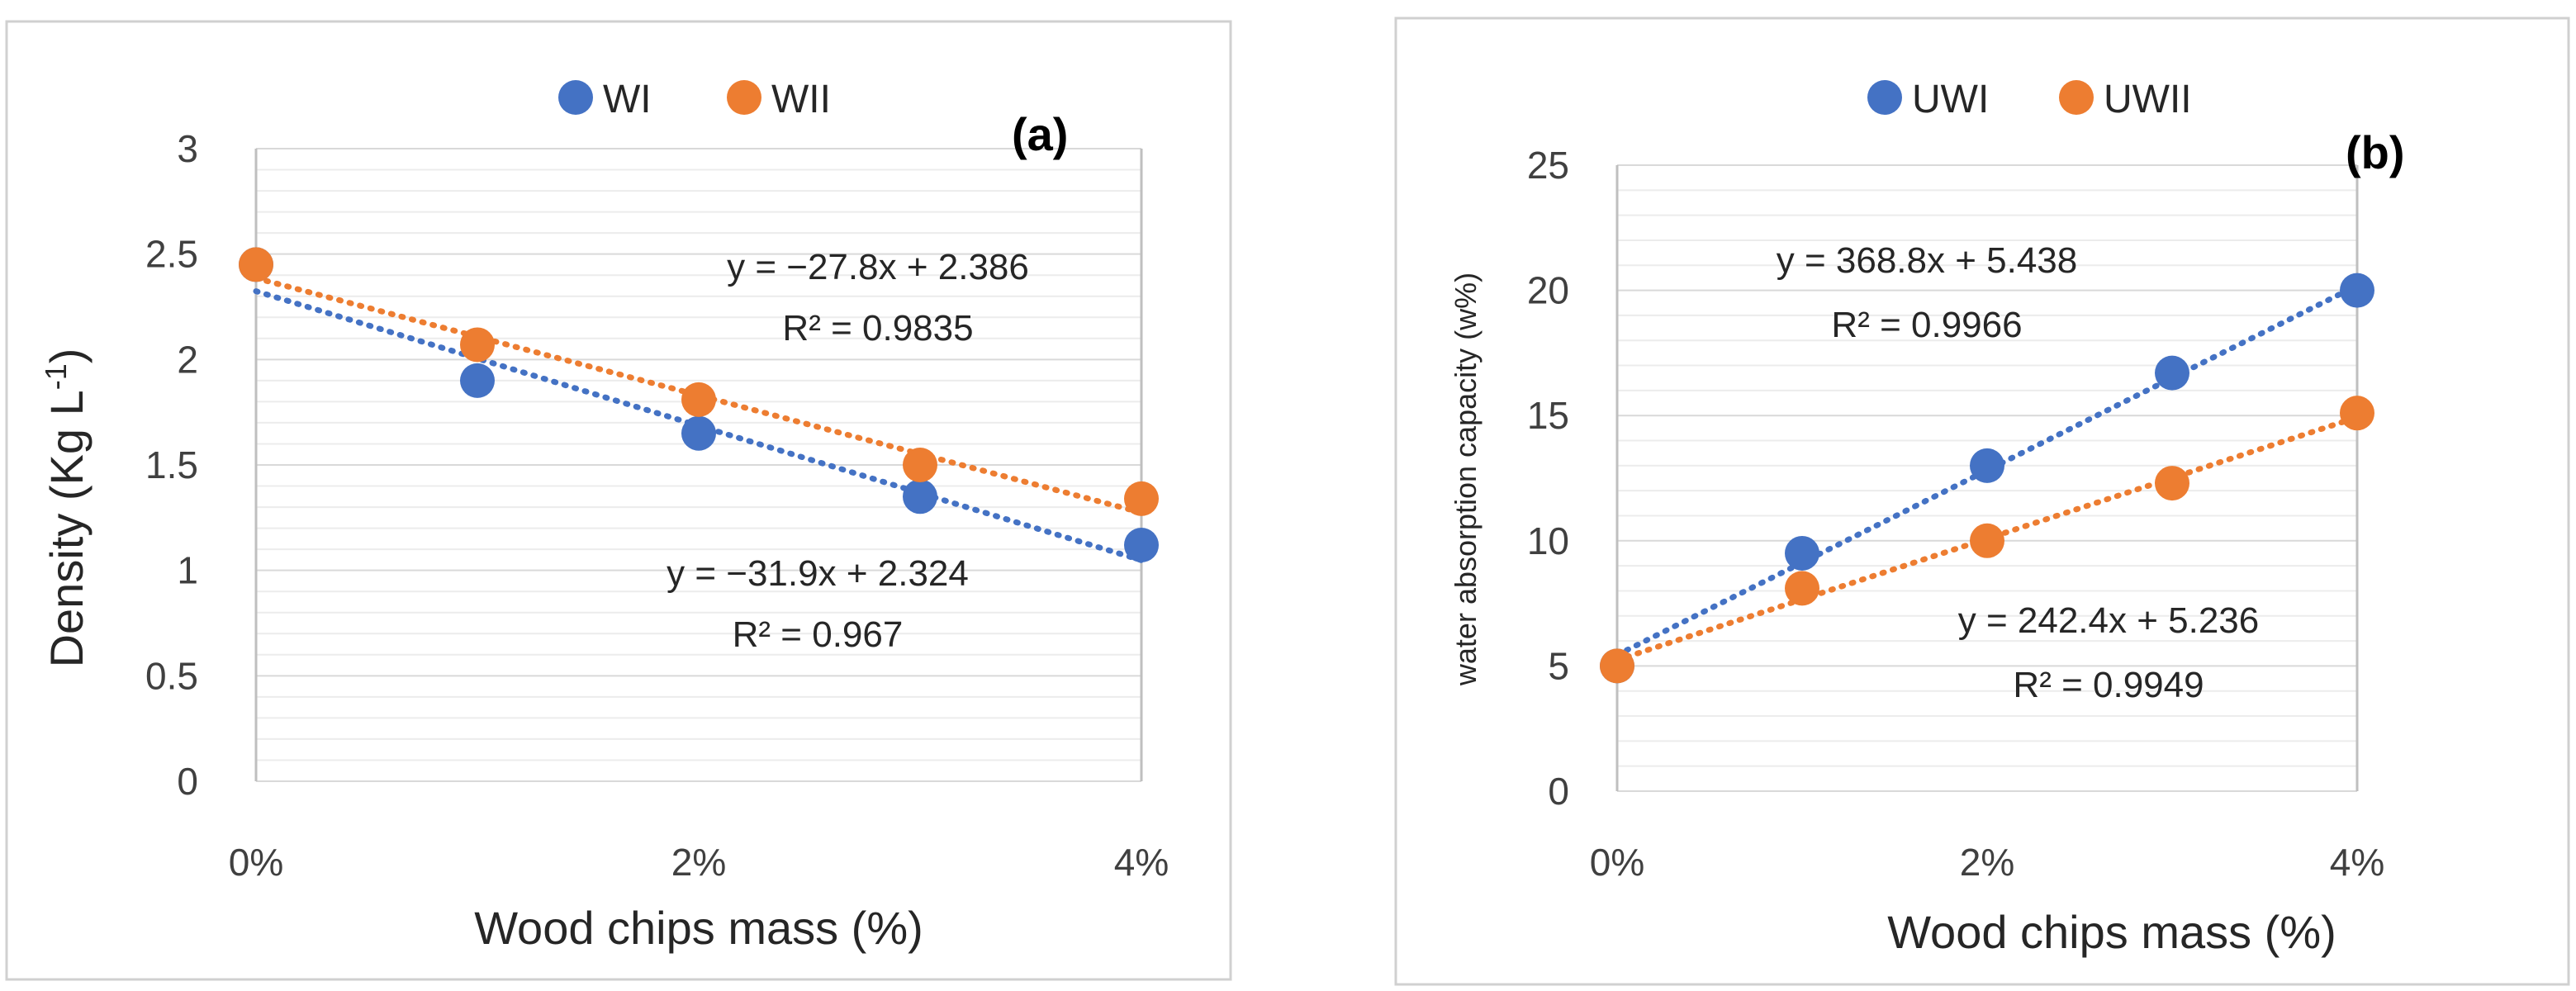 Image resolution: width=2576 pixels, height=991 pixels. Describe the element at coordinates (187, 359) in the screenshot. I see `y-tick-label: 2` at that location.